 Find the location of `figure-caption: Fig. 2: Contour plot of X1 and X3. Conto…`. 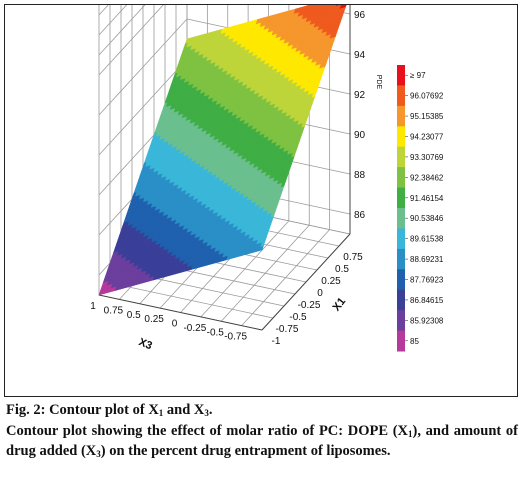

figure-caption: Fig. 2: Contour plot of X1 and X3. Conto… is located at coordinates (262, 432).